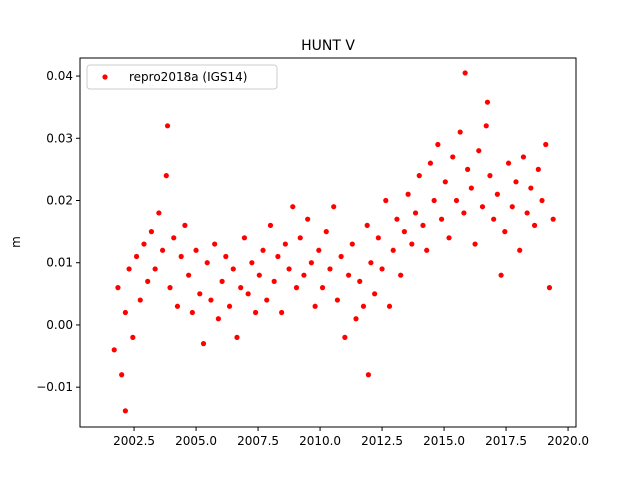 The height and width of the screenshot is (484, 640). What do you see at coordinates (59, 200) in the screenshot?
I see `y-tick-label: 0.02` at bounding box center [59, 200].